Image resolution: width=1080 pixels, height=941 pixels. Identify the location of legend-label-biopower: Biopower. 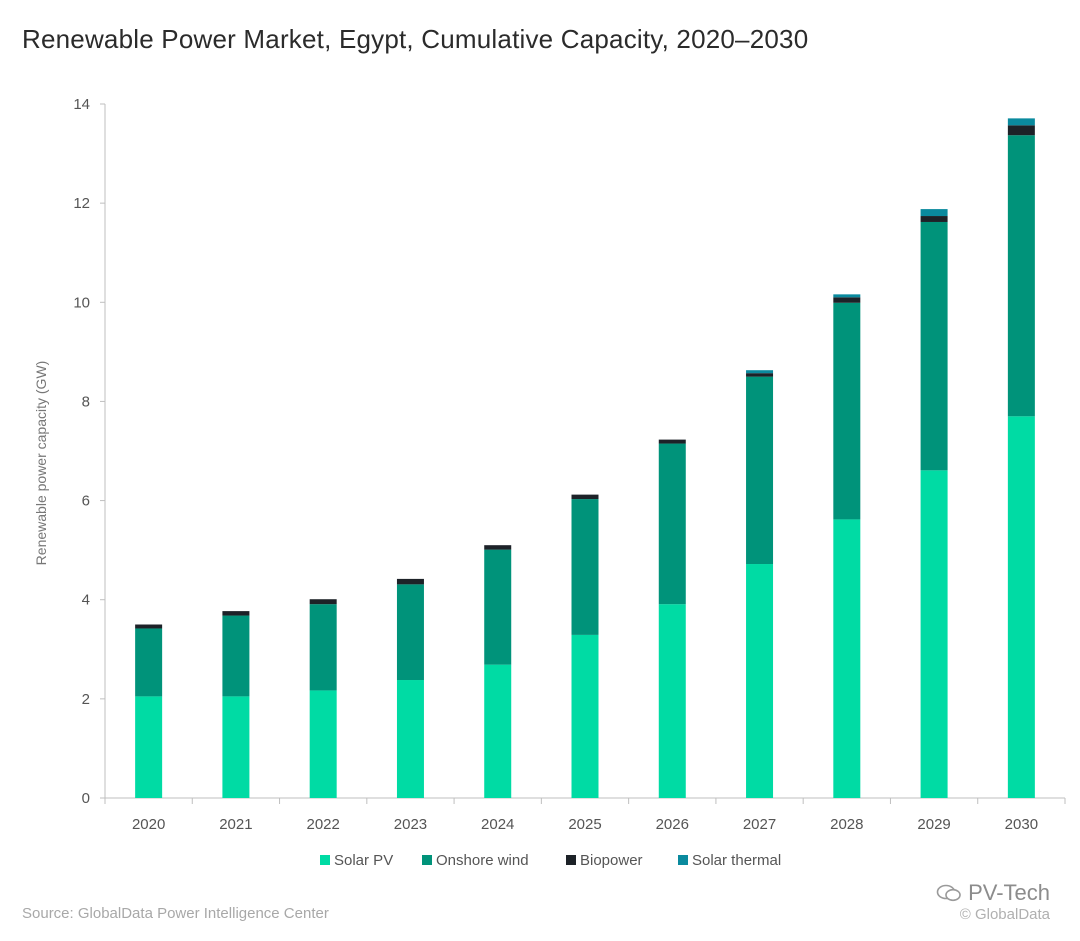
(611, 860).